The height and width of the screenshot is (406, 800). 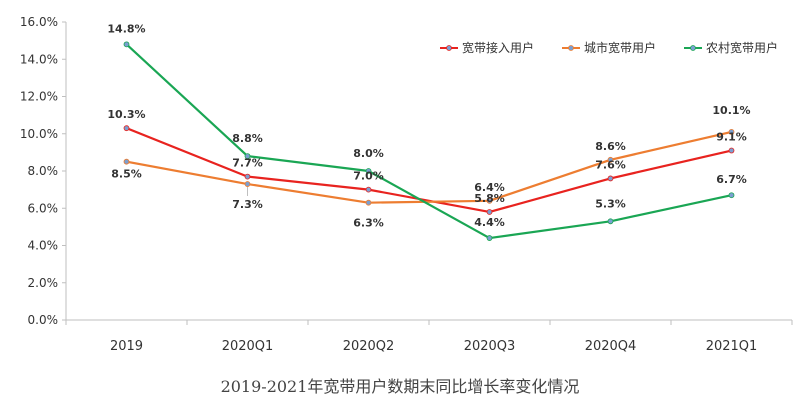 I want to click on legend-label: 农村宽带用户, so click(x=742, y=47).